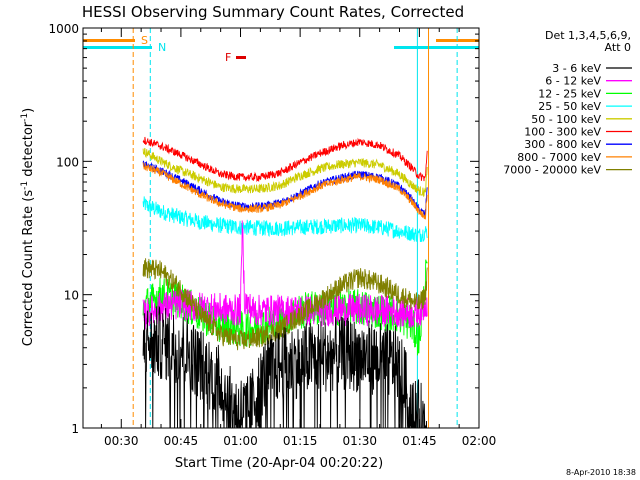 Image resolution: width=640 pixels, height=480 pixels. Describe the element at coordinates (67, 162) in the screenshot. I see `y-tick-label: 100` at that location.